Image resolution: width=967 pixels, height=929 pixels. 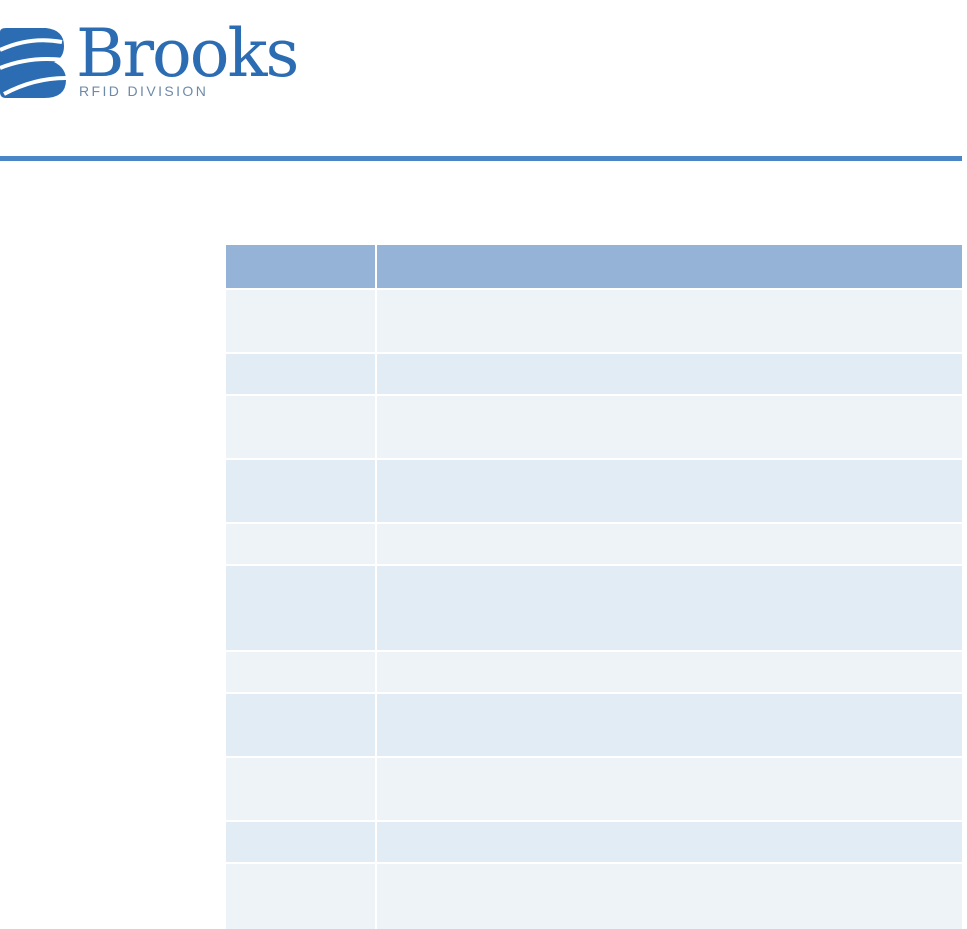 I want to click on brand-name: Brooks, so click(x=187, y=53).